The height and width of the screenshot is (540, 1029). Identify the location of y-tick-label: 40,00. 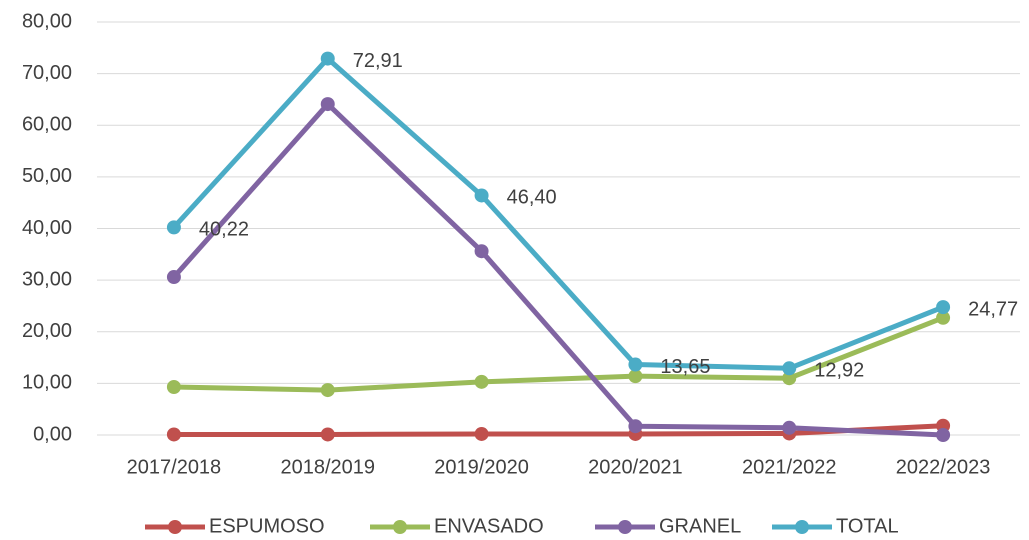
(47, 228).